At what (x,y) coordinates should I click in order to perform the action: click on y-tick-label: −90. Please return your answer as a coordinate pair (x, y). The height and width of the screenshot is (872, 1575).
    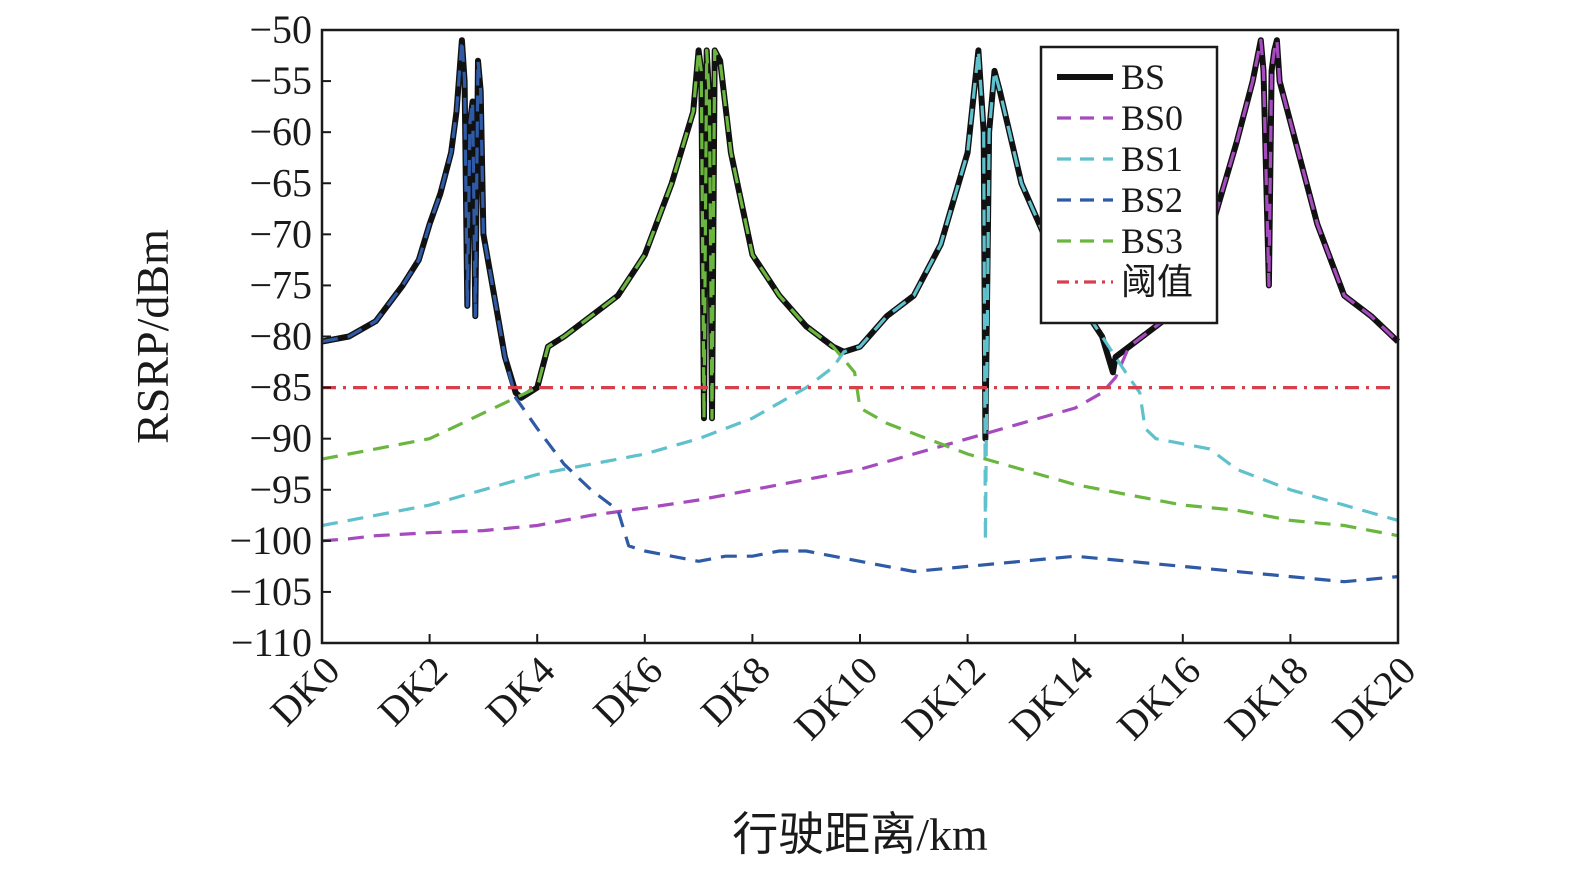
    Looking at the image, I should click on (280, 438).